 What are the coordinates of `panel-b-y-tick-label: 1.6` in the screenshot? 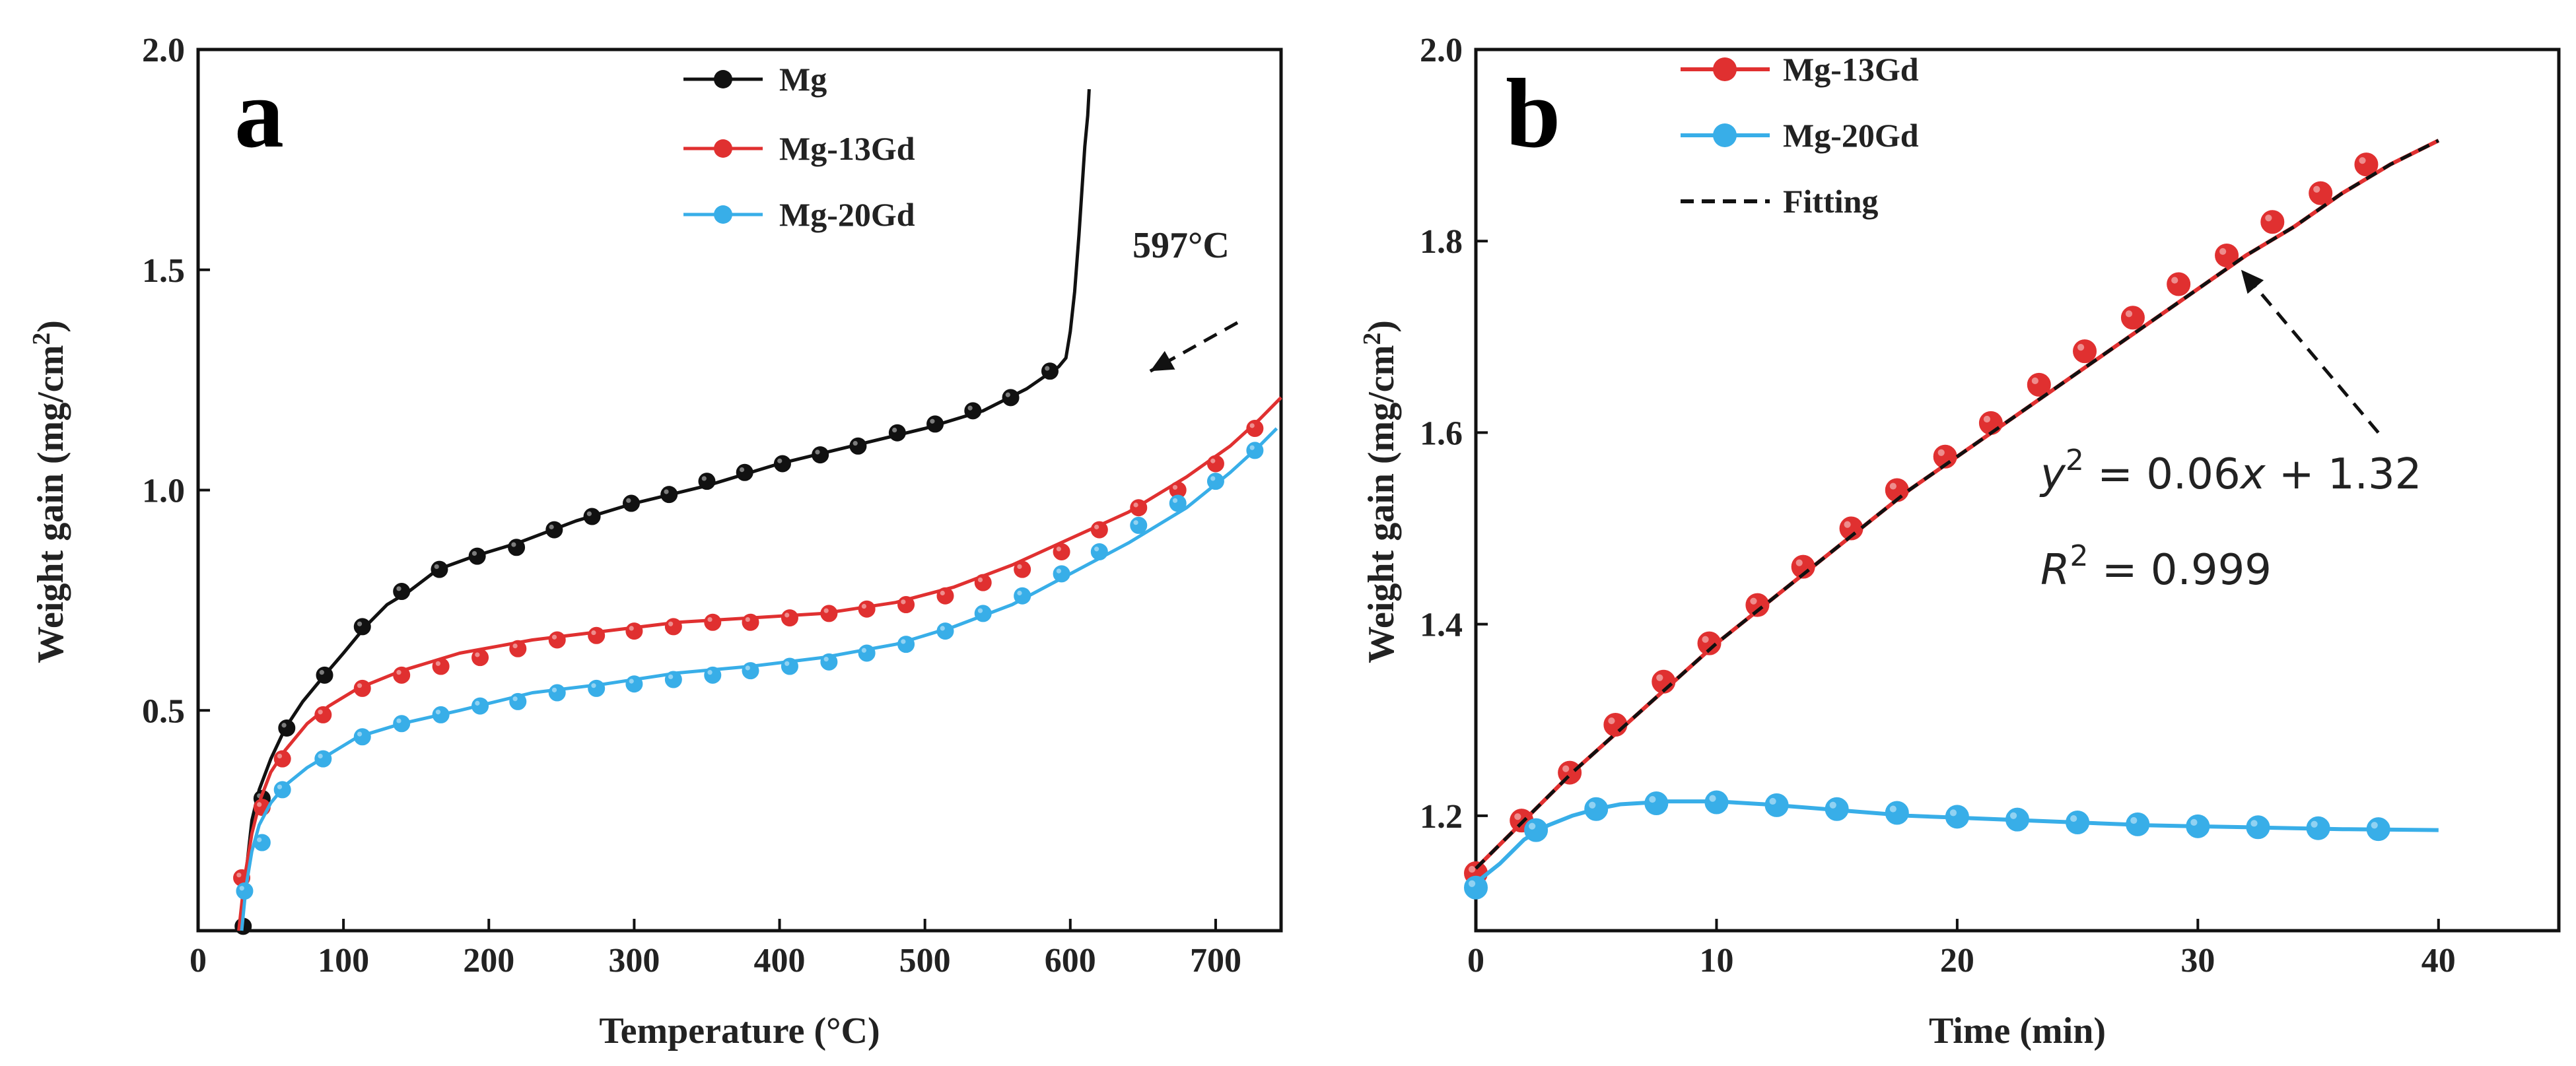 It's located at (1442, 433).